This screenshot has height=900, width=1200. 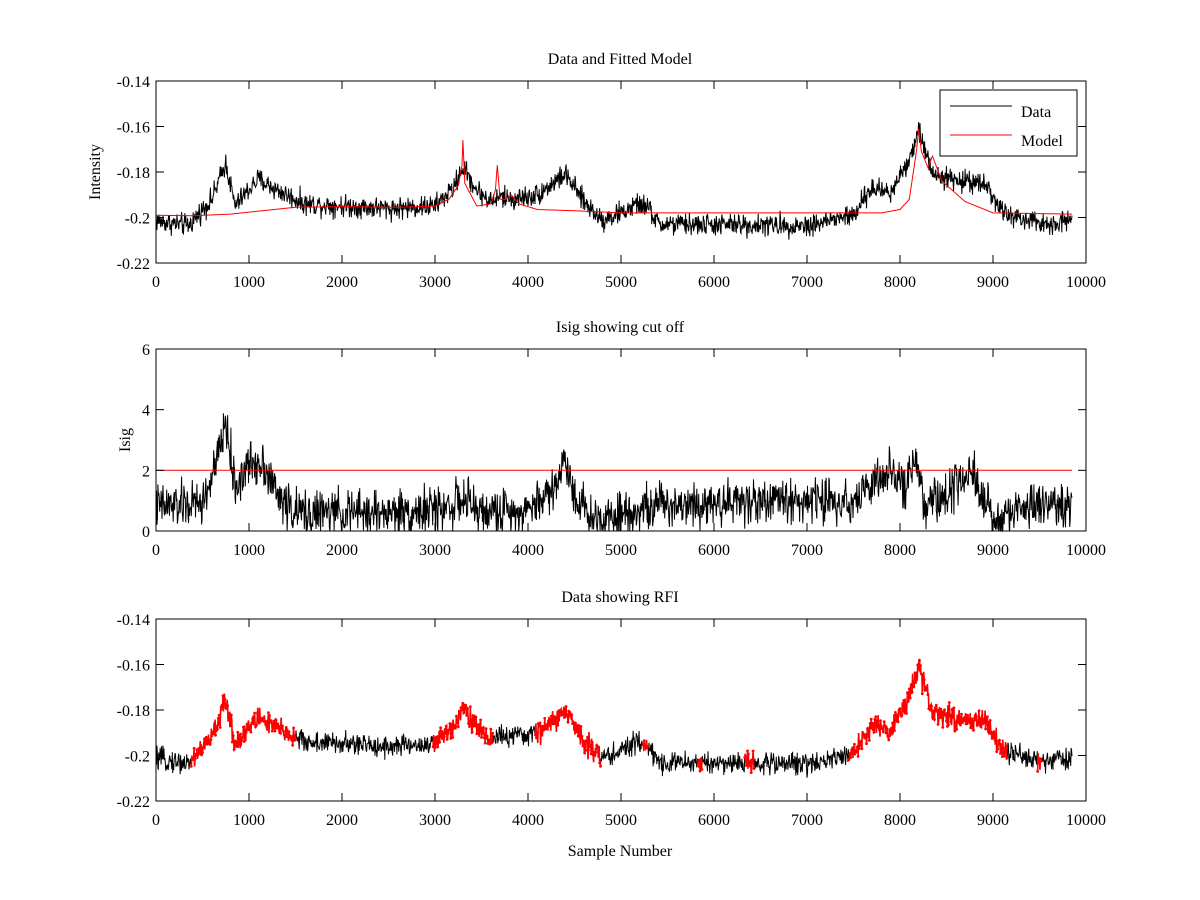 I want to click on x-tick-label: 2000, so click(x=342, y=282).